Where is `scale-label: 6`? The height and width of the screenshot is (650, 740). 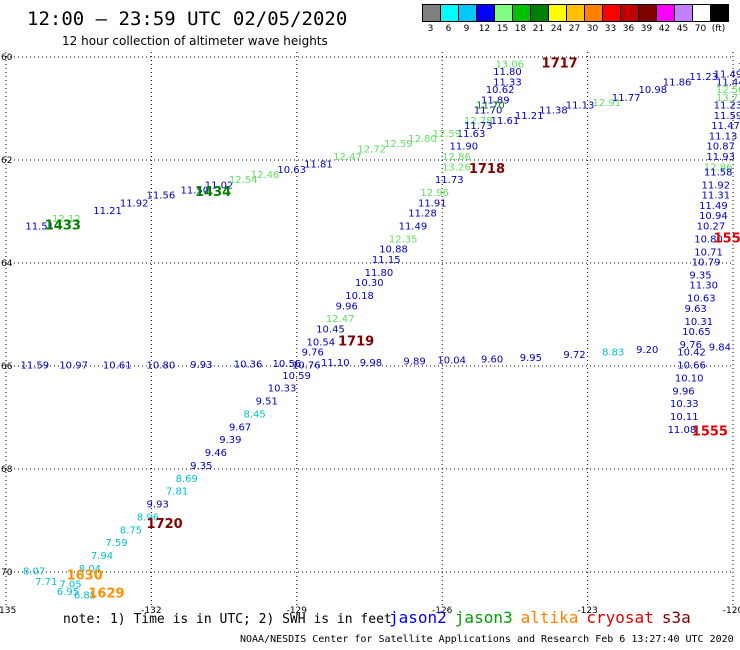 scale-label: 6 is located at coordinates (448, 29).